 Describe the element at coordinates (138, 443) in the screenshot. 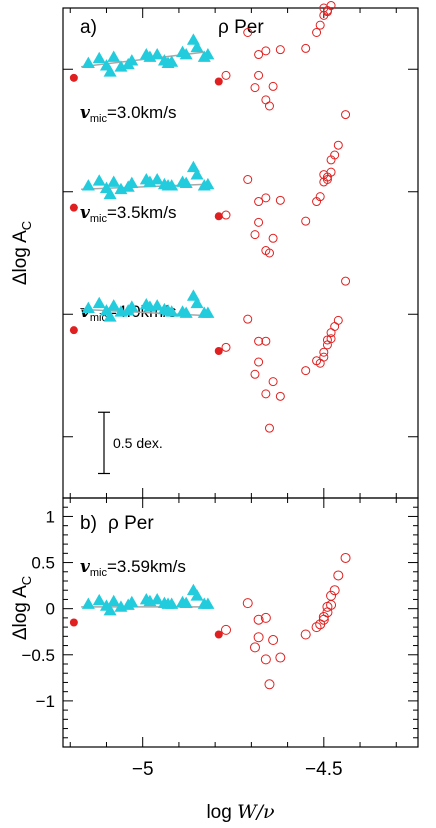

I see `scale-bar-label: 0.5 dex.` at that location.